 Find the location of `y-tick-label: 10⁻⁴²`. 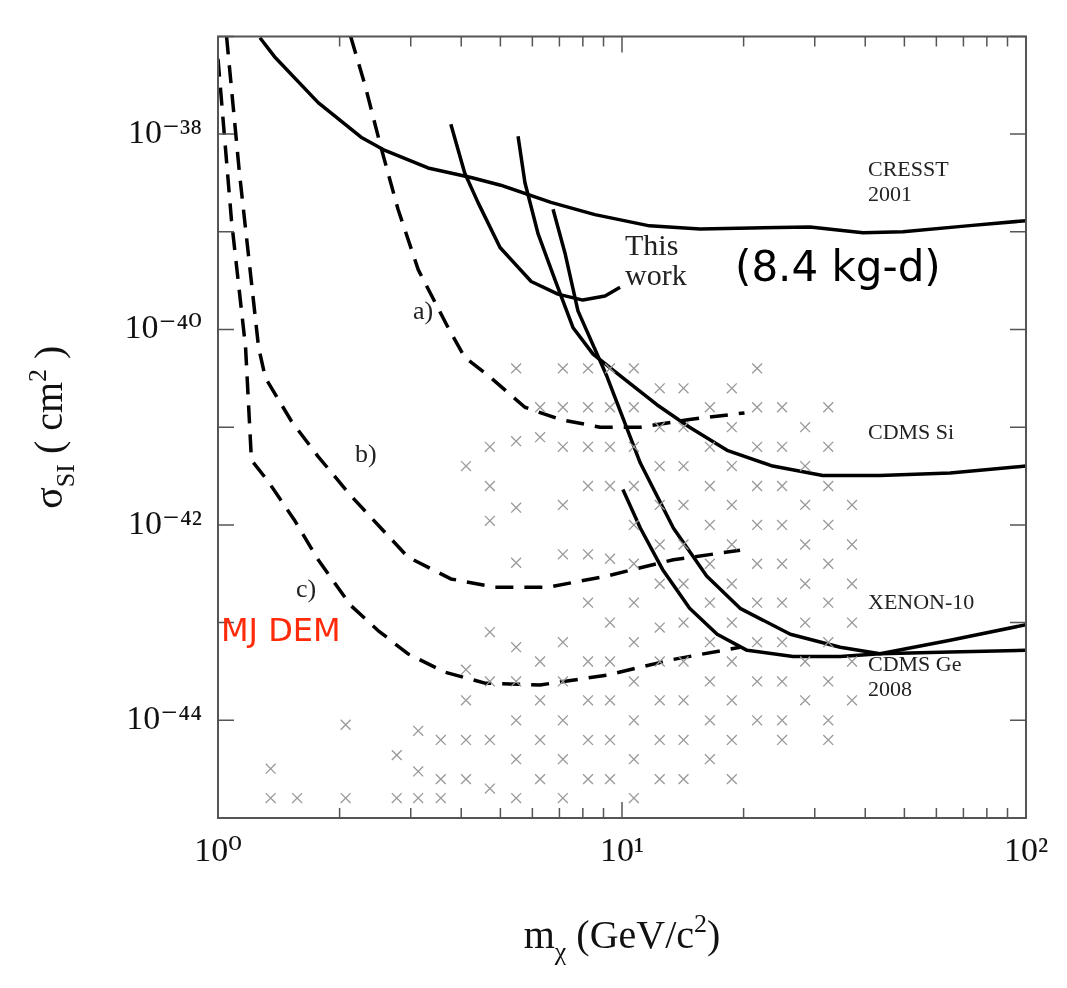

y-tick-label: 10⁻⁴² is located at coordinates (165, 522).